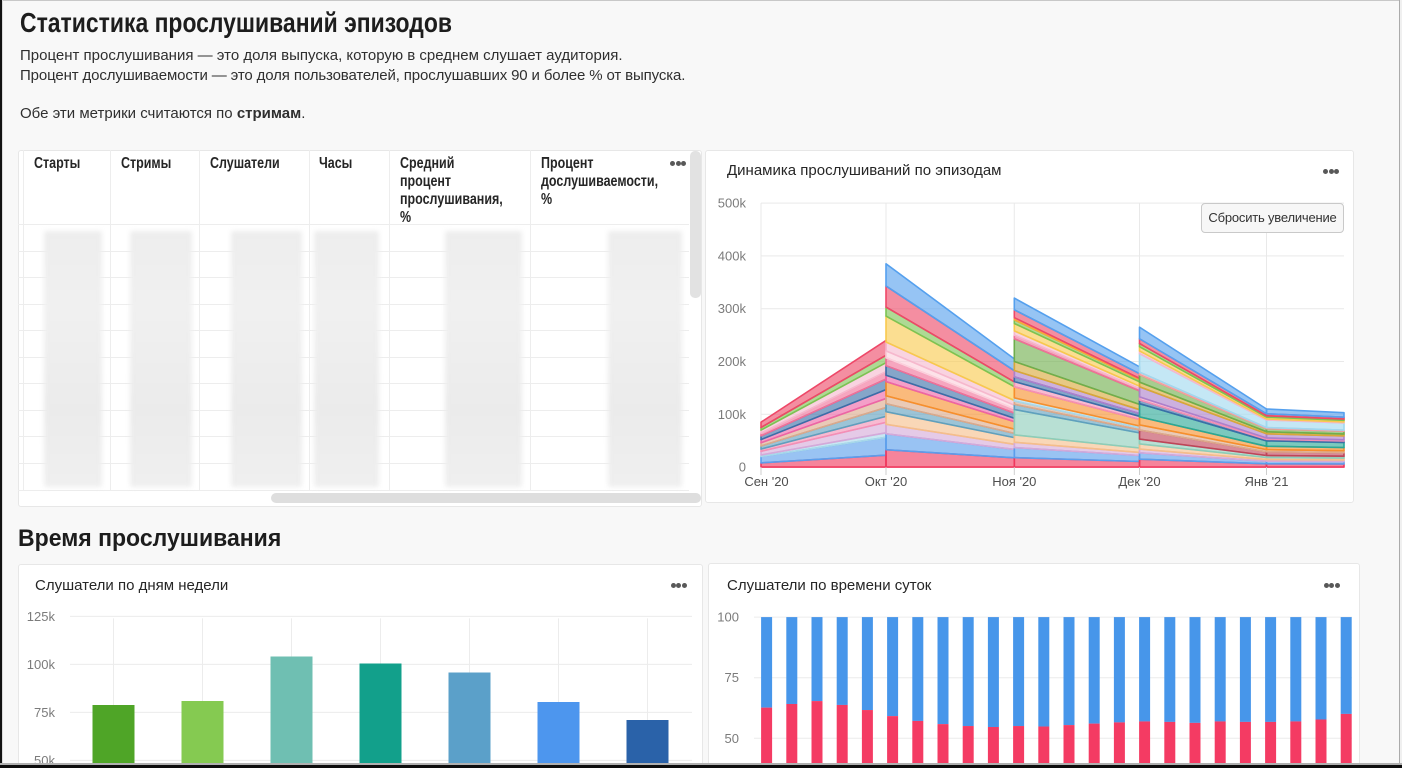 This screenshot has width=1402, height=768. What do you see at coordinates (732, 203) in the screenshot?
I see `svg-text: 500k` at bounding box center [732, 203].